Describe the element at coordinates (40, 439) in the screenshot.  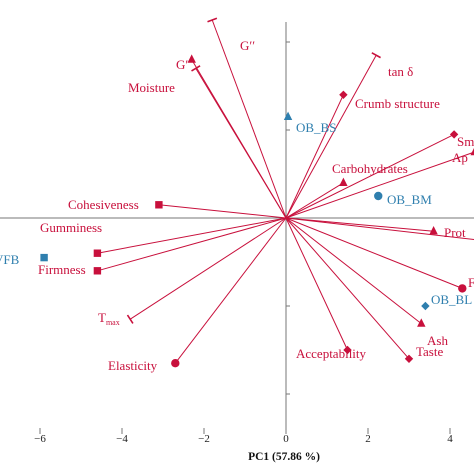
I see `x-tick-label: −6` at that location.